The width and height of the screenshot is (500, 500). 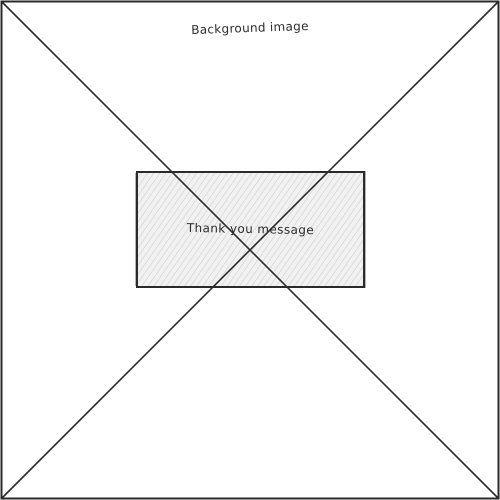 I want to click on message-box-border, so click(x=250, y=229).